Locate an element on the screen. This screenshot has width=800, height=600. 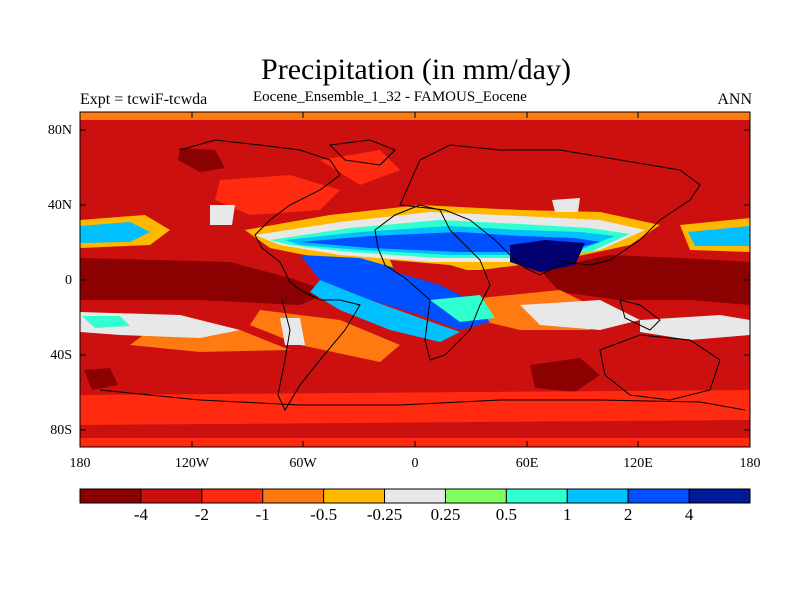
field-np2-blue is located at coordinates (719, 236).